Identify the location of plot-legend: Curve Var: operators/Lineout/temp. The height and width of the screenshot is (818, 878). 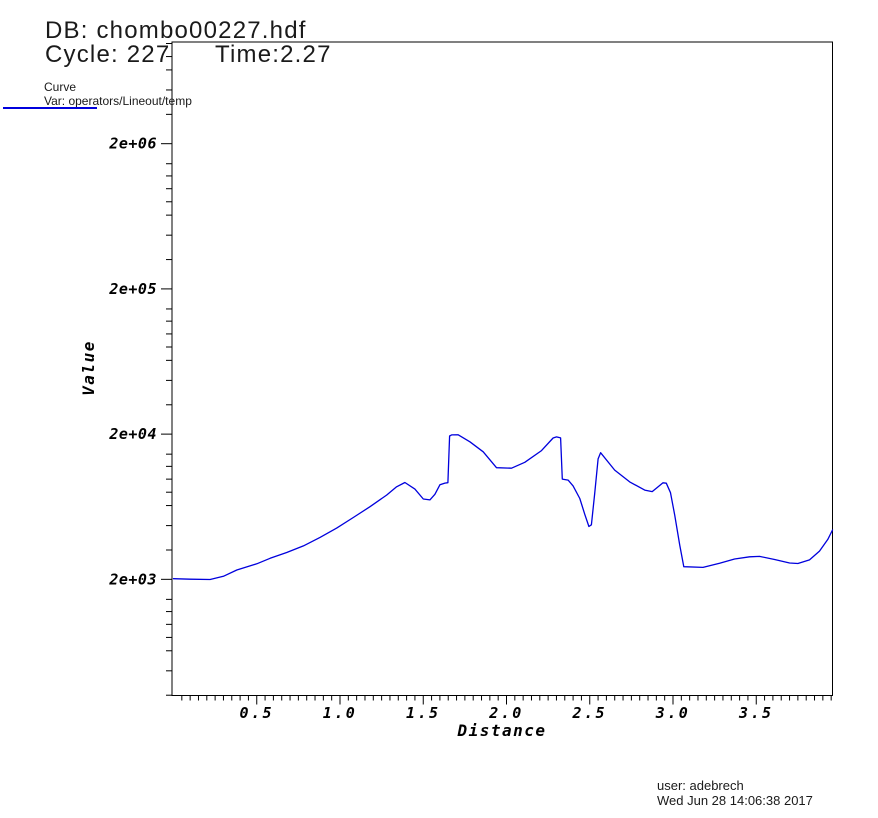
(118, 94).